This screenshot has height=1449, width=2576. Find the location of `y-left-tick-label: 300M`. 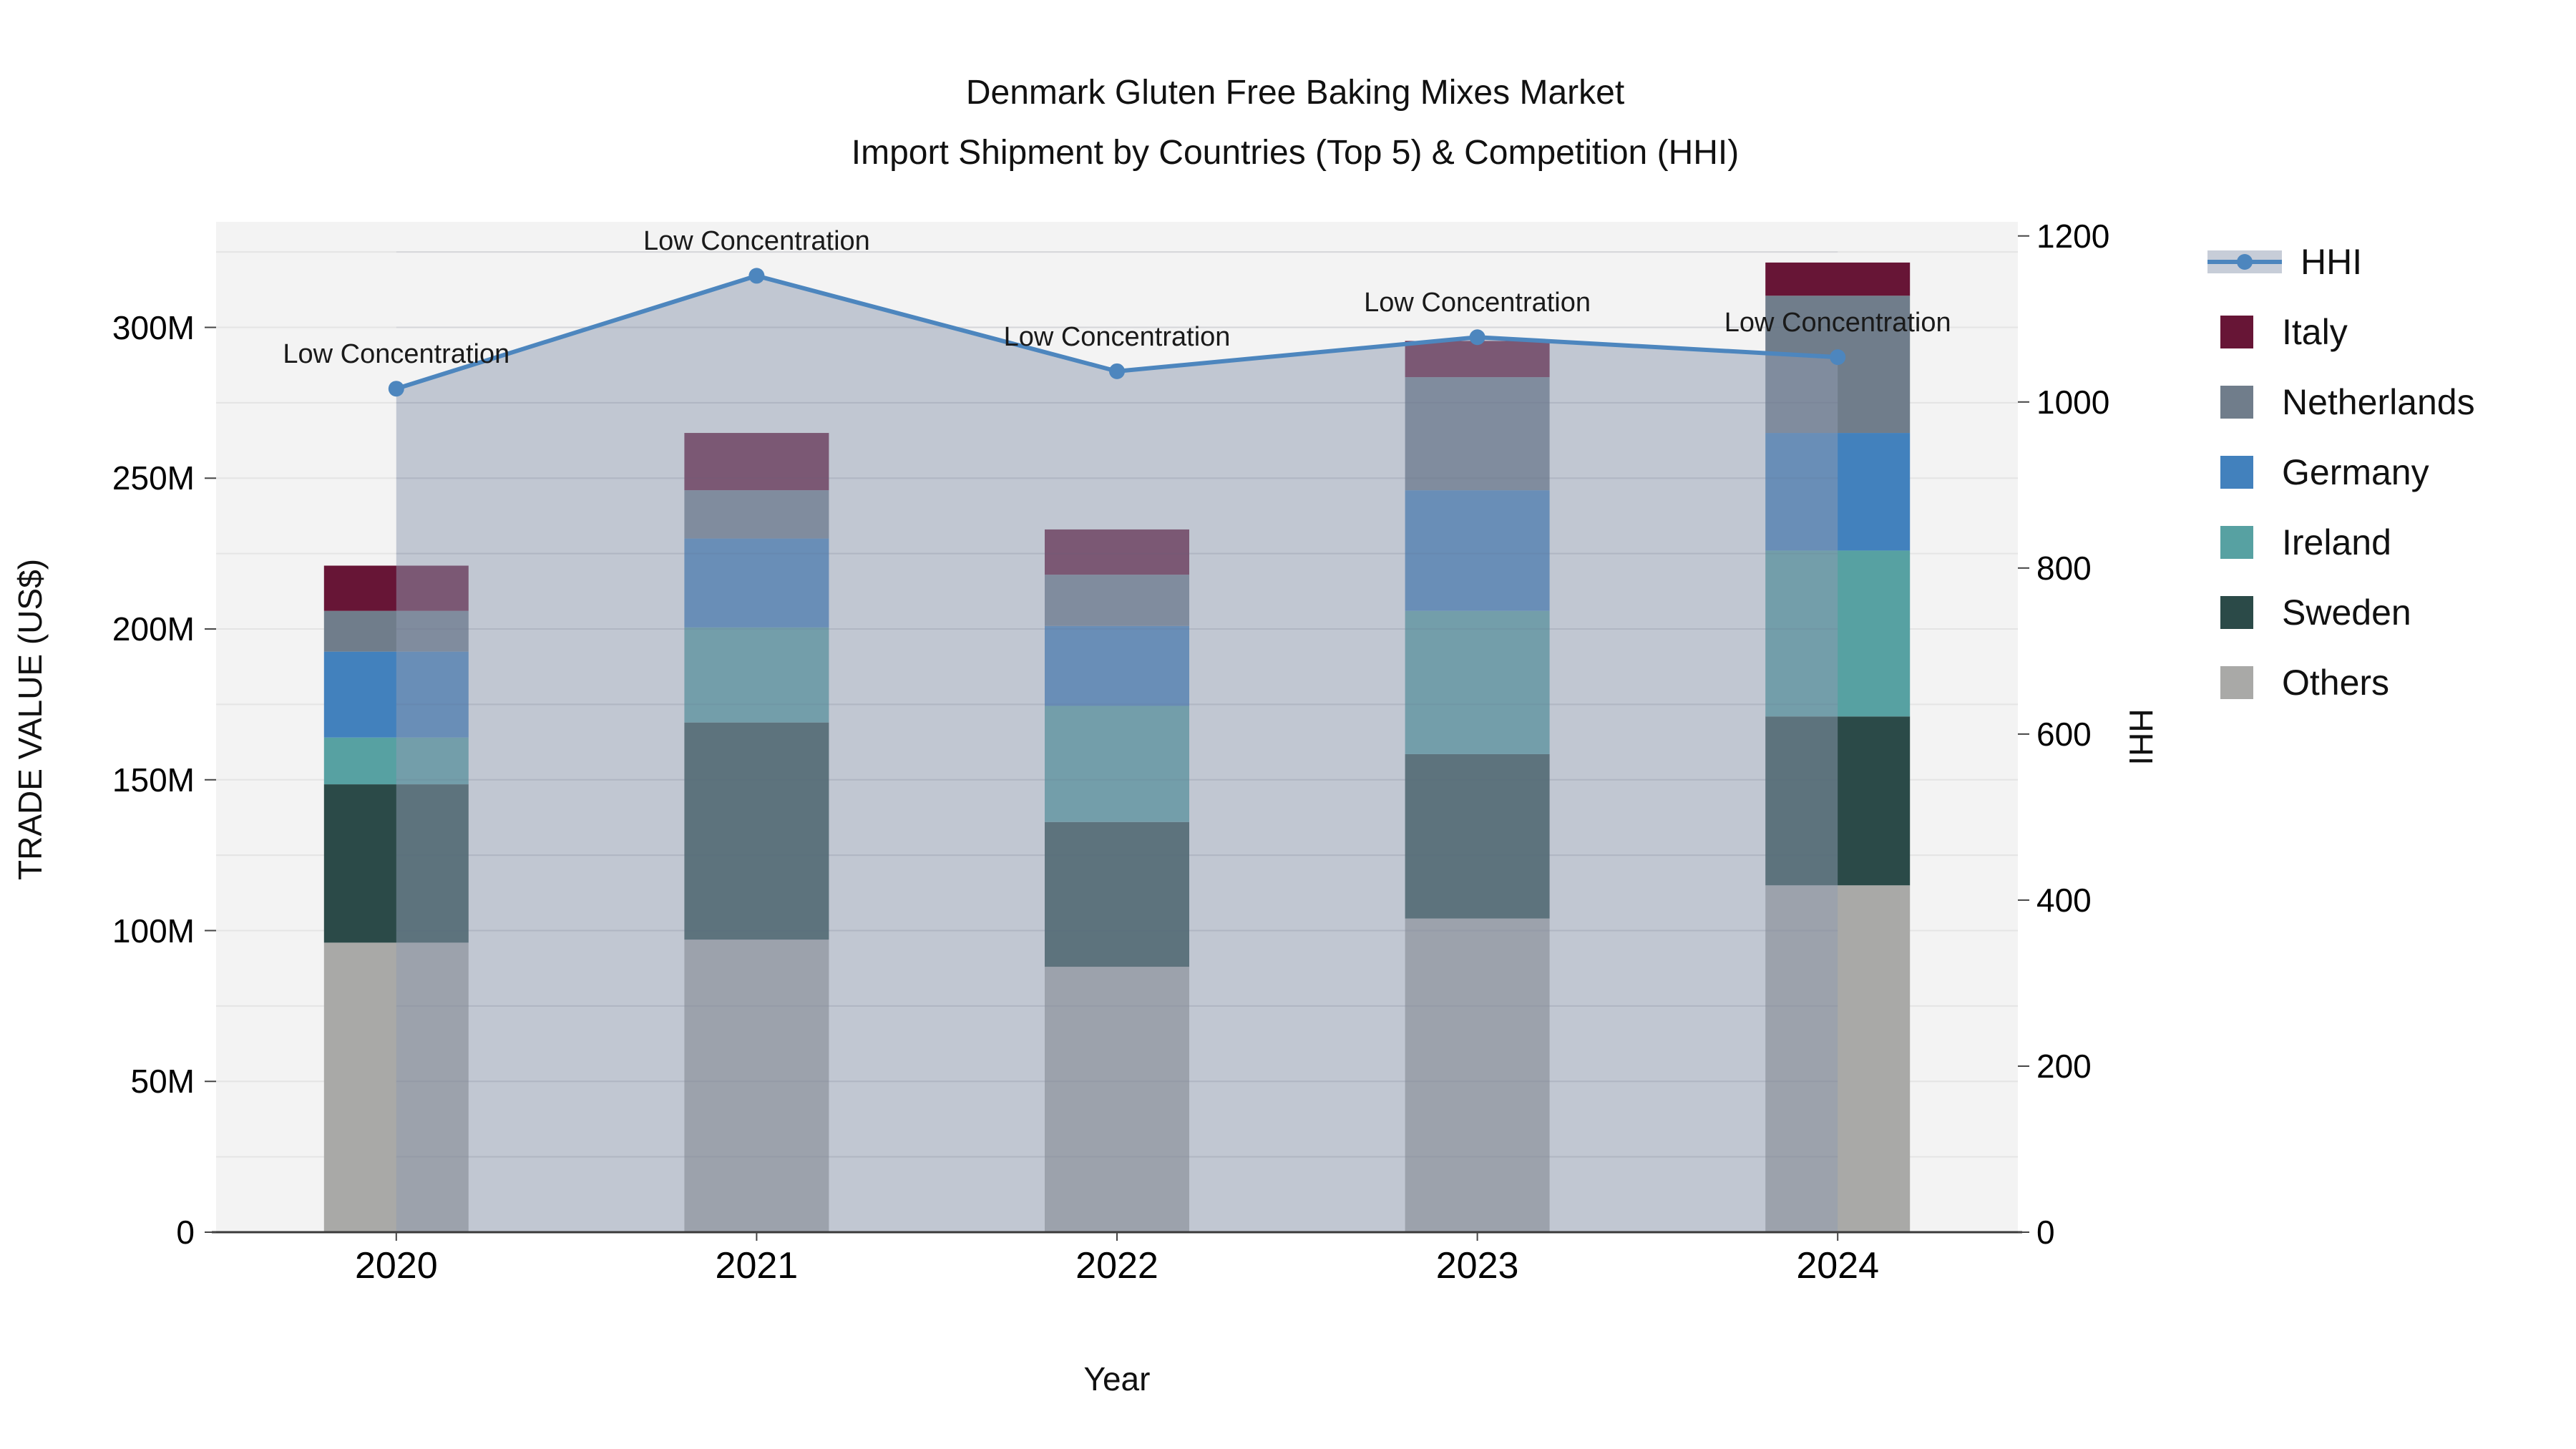

y-left-tick-label: 300M is located at coordinates (153, 327).